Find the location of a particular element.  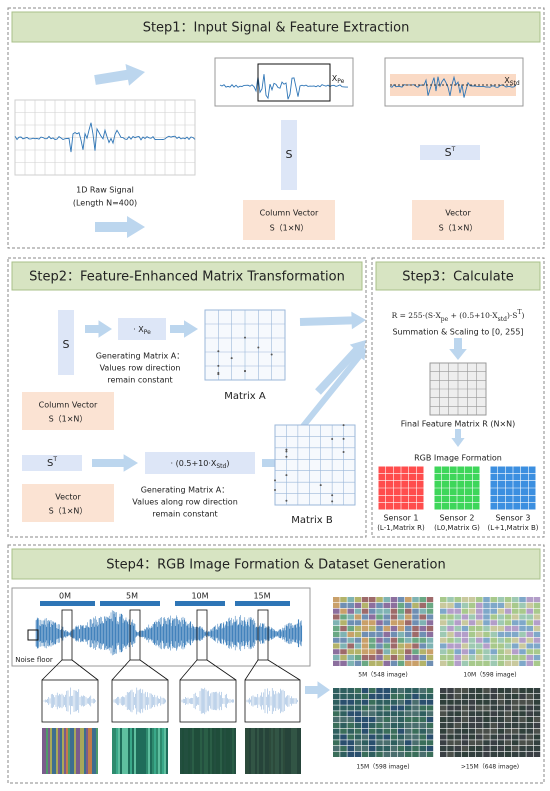

s-symbol: S is located at coordinates (66, 344).